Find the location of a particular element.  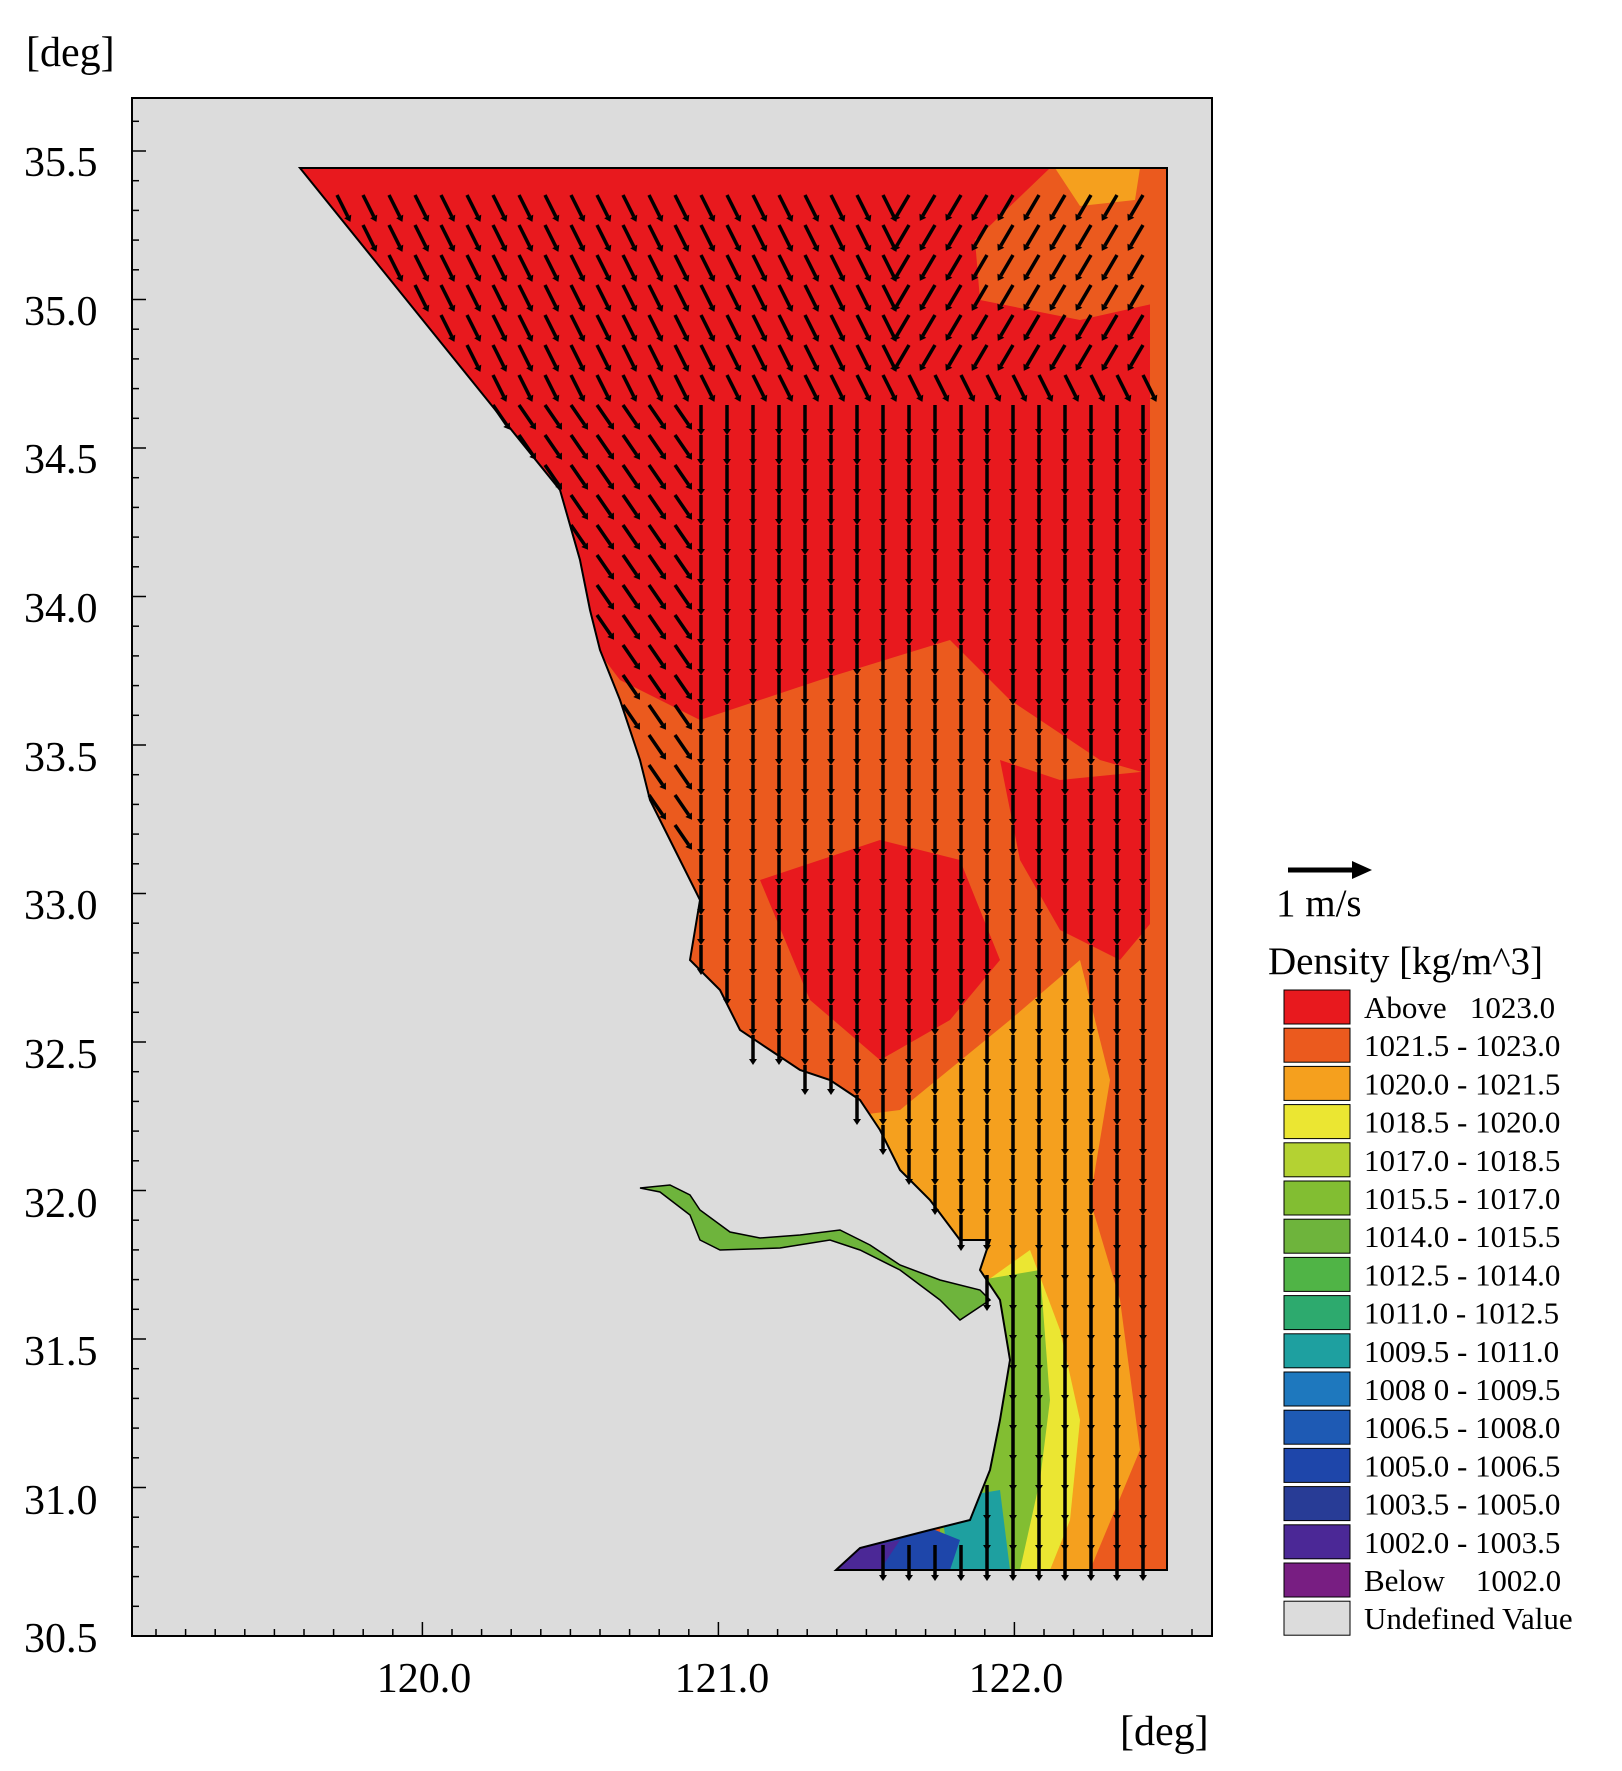

legend-label: Above 1023.0 is located at coordinates (1459, 1007).